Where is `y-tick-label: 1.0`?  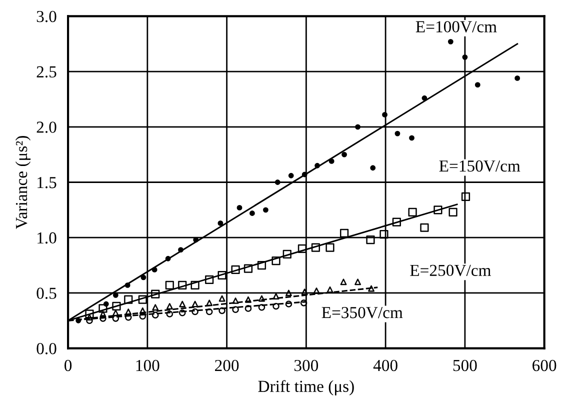
y-tick-label: 1.0 is located at coordinates (47, 238).